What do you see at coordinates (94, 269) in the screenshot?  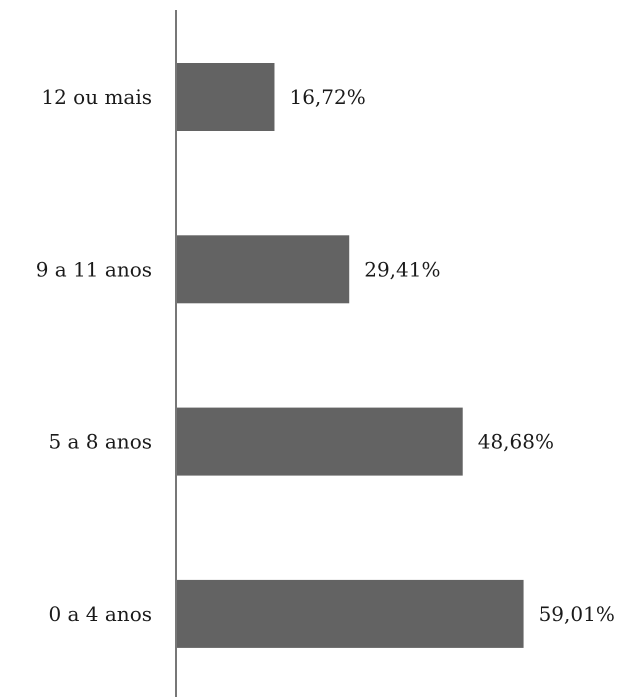 I see `category-label: 9 a 11 anos` at bounding box center [94, 269].